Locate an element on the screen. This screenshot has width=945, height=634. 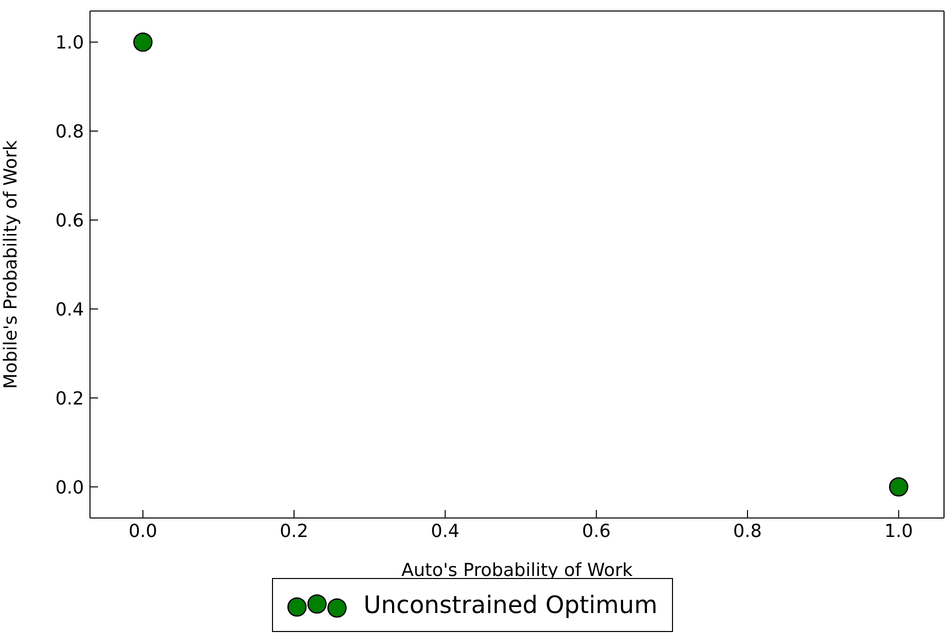
x-tick-label: 1.0 is located at coordinates (898, 531).